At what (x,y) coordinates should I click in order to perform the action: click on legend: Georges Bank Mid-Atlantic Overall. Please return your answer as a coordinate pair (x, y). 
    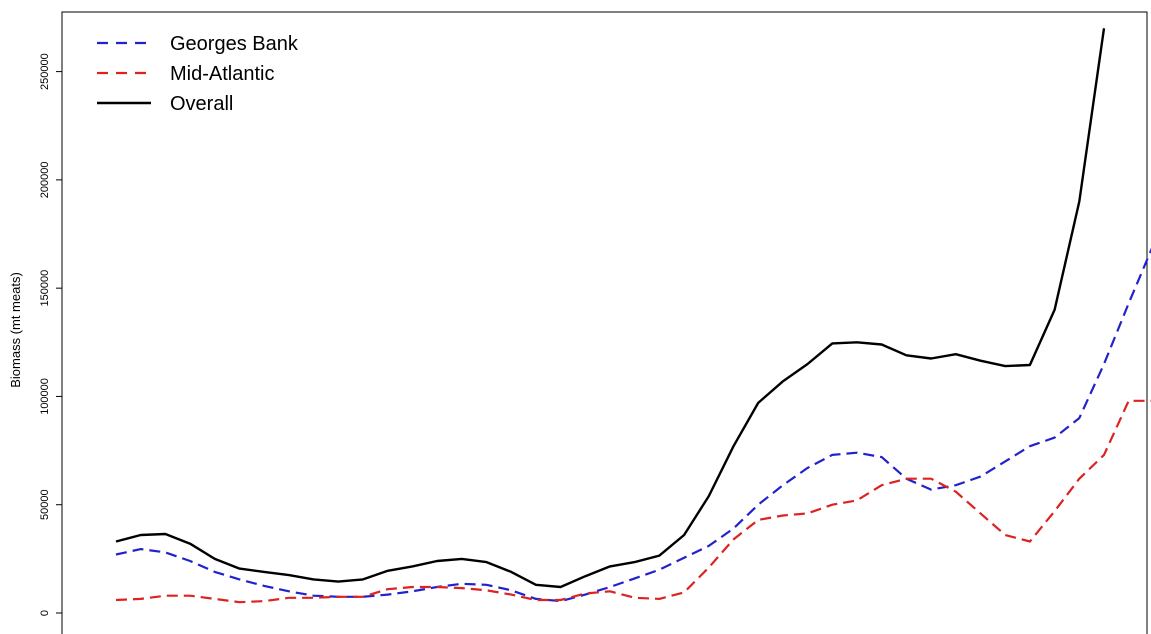
    Looking at the image, I should click on (198, 74).